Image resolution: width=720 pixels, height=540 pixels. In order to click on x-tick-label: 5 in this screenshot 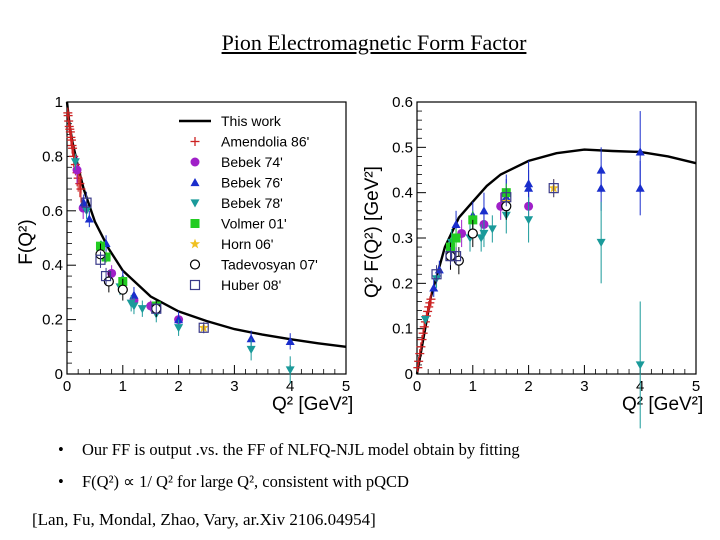, I will do `click(346, 386)`.